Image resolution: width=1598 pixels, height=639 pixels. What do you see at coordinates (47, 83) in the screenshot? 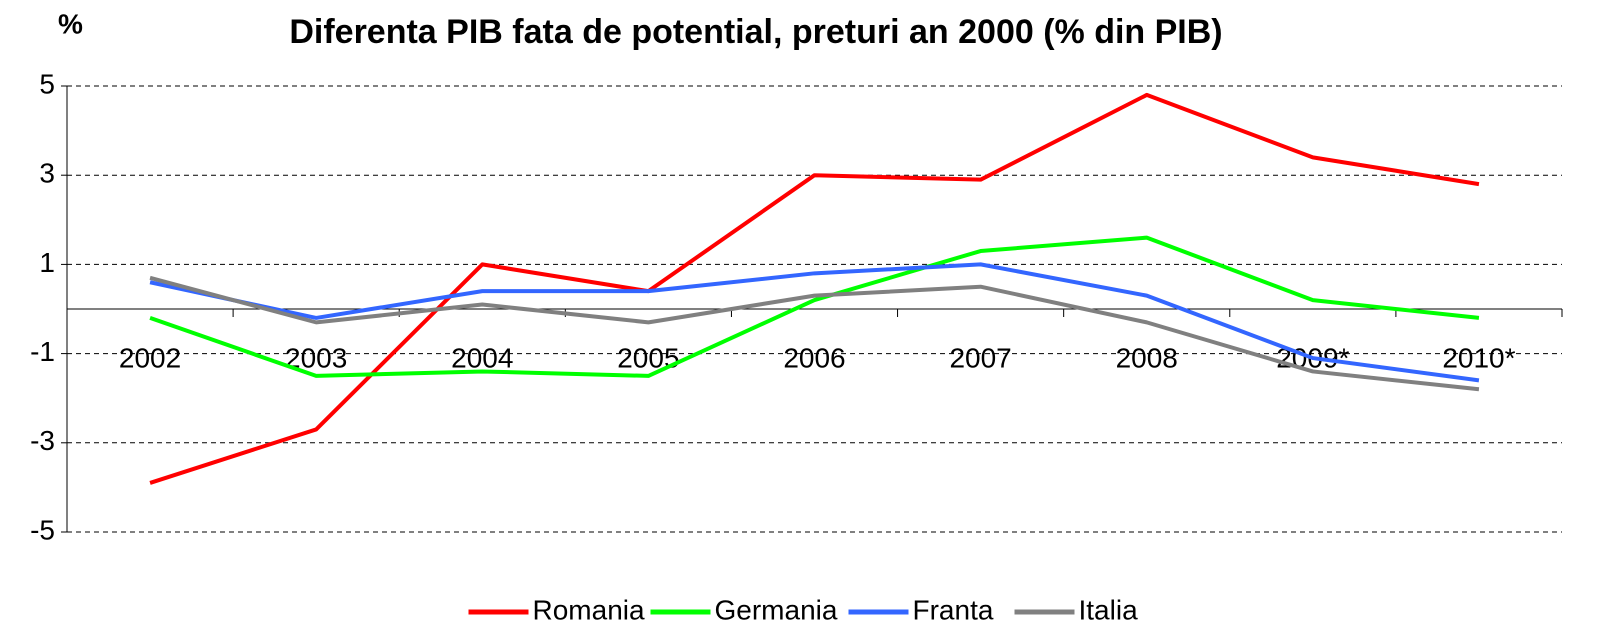
I see `y-tick-label: 5` at bounding box center [47, 83].